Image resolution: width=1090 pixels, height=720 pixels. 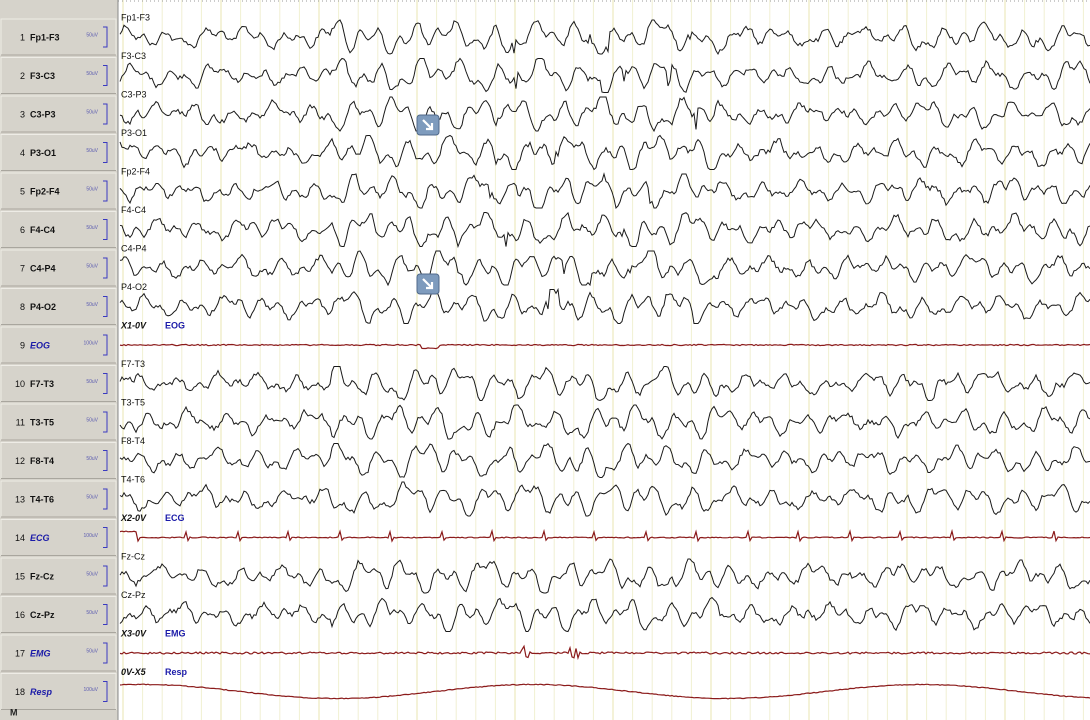 What do you see at coordinates (135, 17) in the screenshot?
I see `trace-label: Fp1-F3` at bounding box center [135, 17].